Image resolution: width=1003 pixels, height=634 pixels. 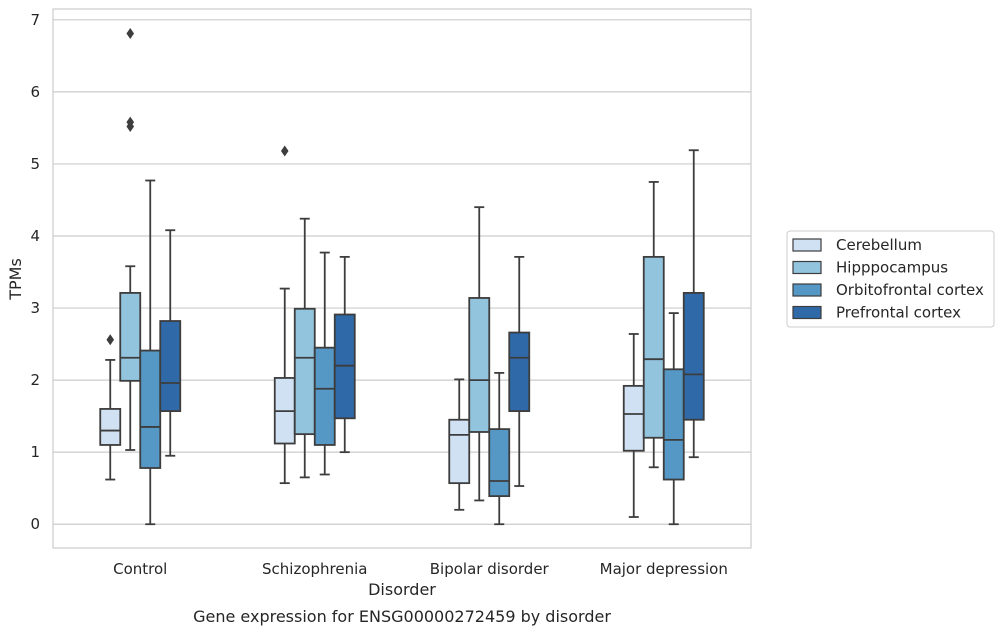 I want to click on y-tick-label-5: 5, so click(x=35, y=164).